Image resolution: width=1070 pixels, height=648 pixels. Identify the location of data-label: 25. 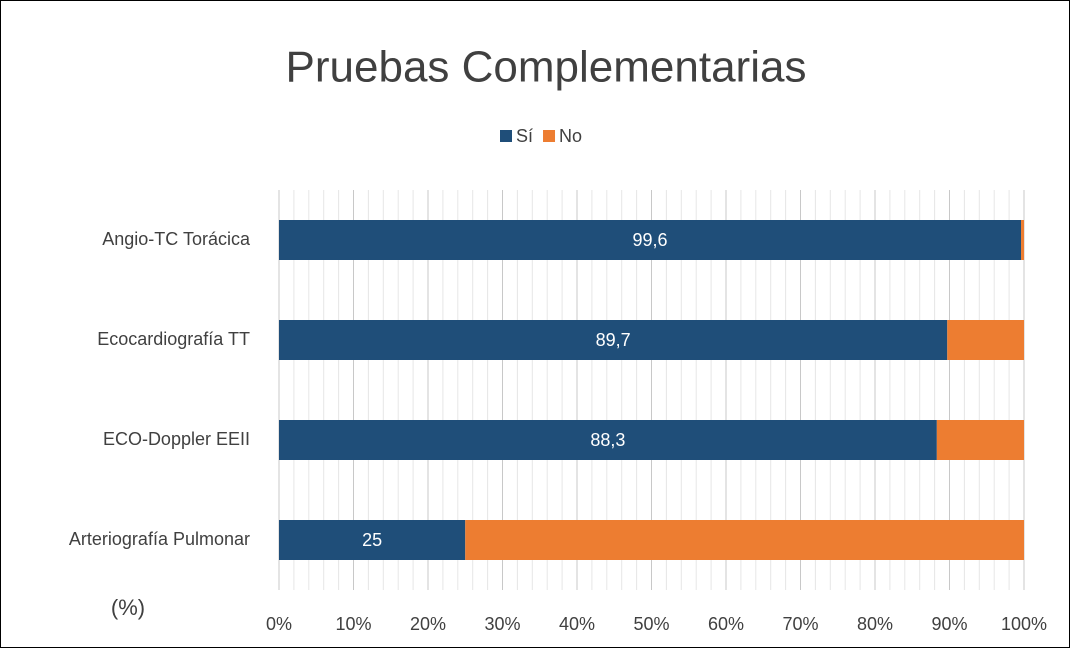
(372, 540).